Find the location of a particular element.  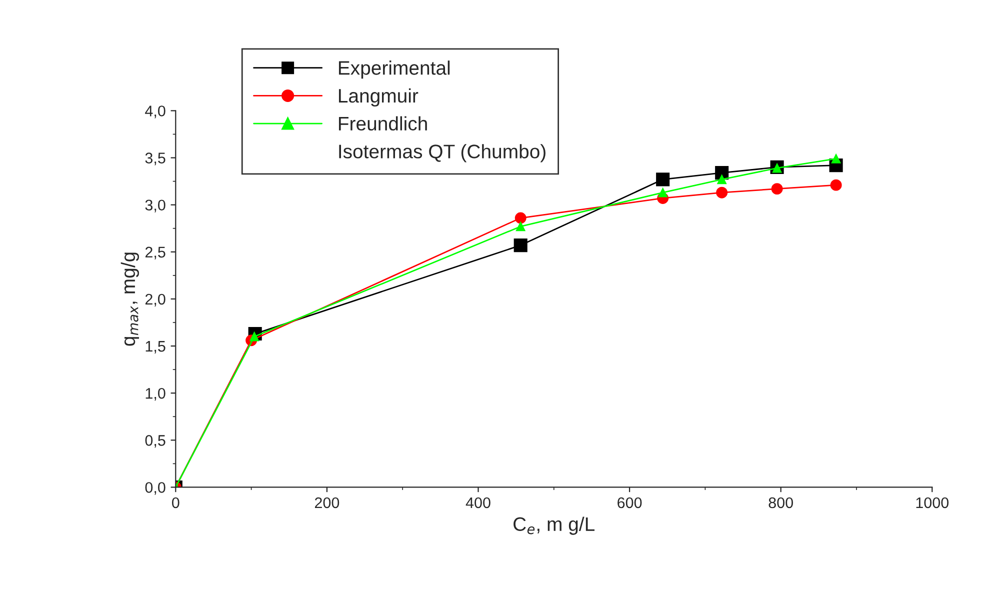

x-tick-label: 800 is located at coordinates (780, 502).